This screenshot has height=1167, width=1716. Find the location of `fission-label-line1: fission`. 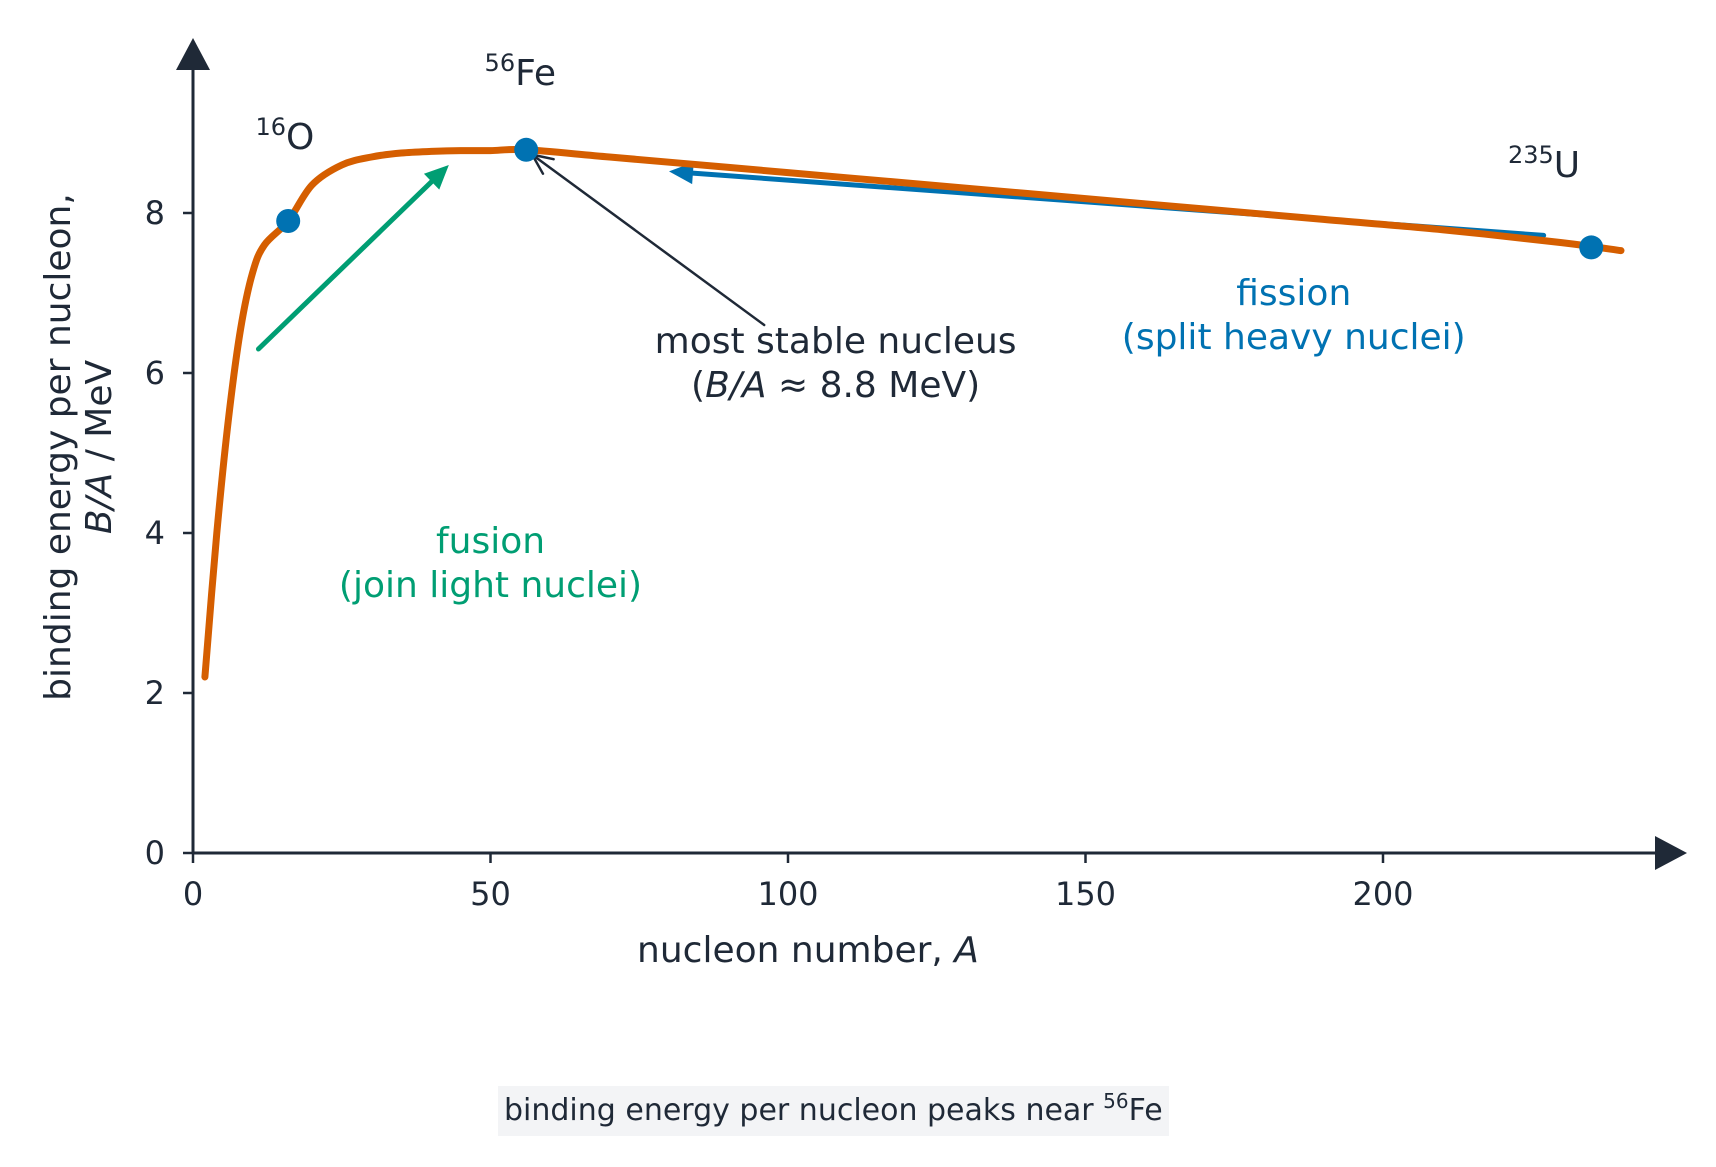

fission-label-line1: fission is located at coordinates (1293, 293).